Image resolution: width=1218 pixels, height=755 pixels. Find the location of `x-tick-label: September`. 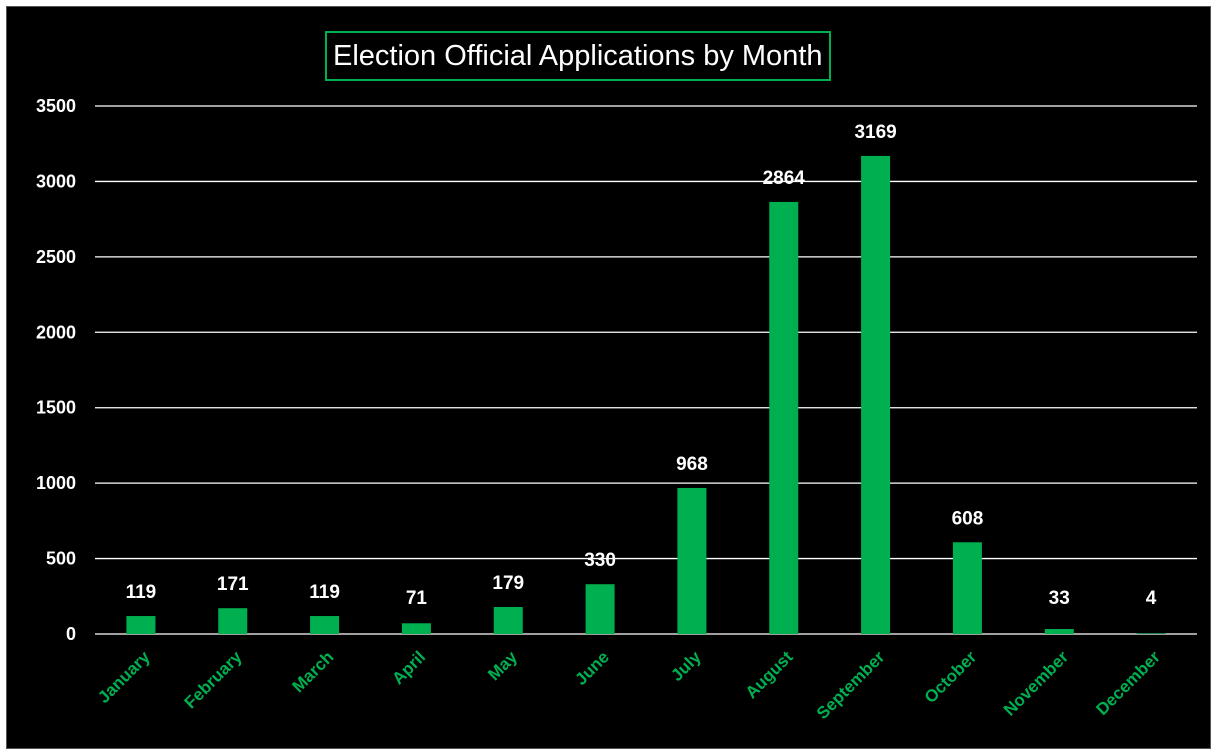

x-tick-label: September is located at coordinates (851, 685).